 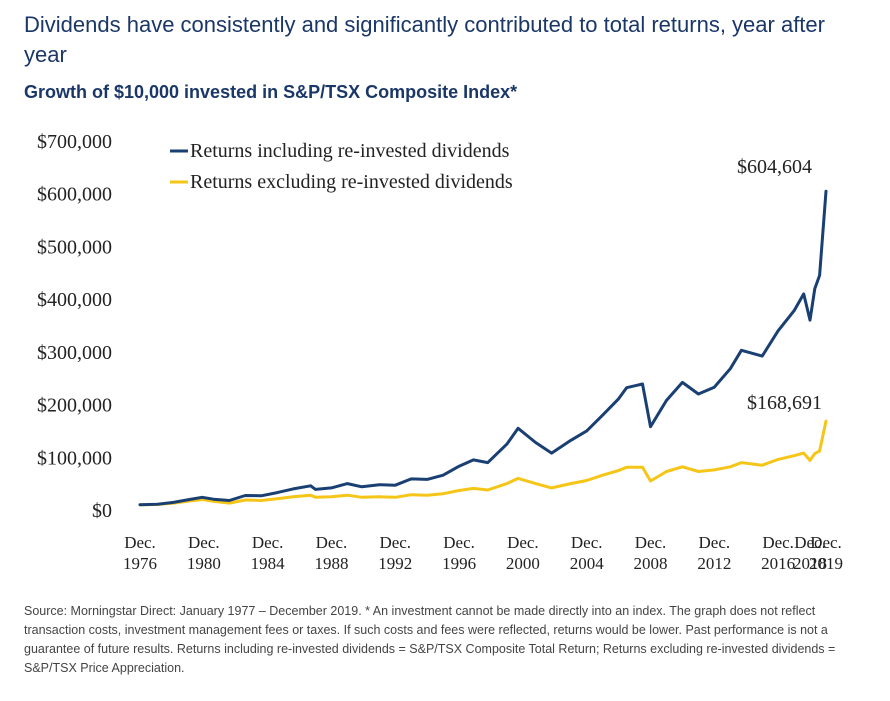 What do you see at coordinates (826, 563) in the screenshot?
I see `x-tick-label-bottom: 2019` at bounding box center [826, 563].